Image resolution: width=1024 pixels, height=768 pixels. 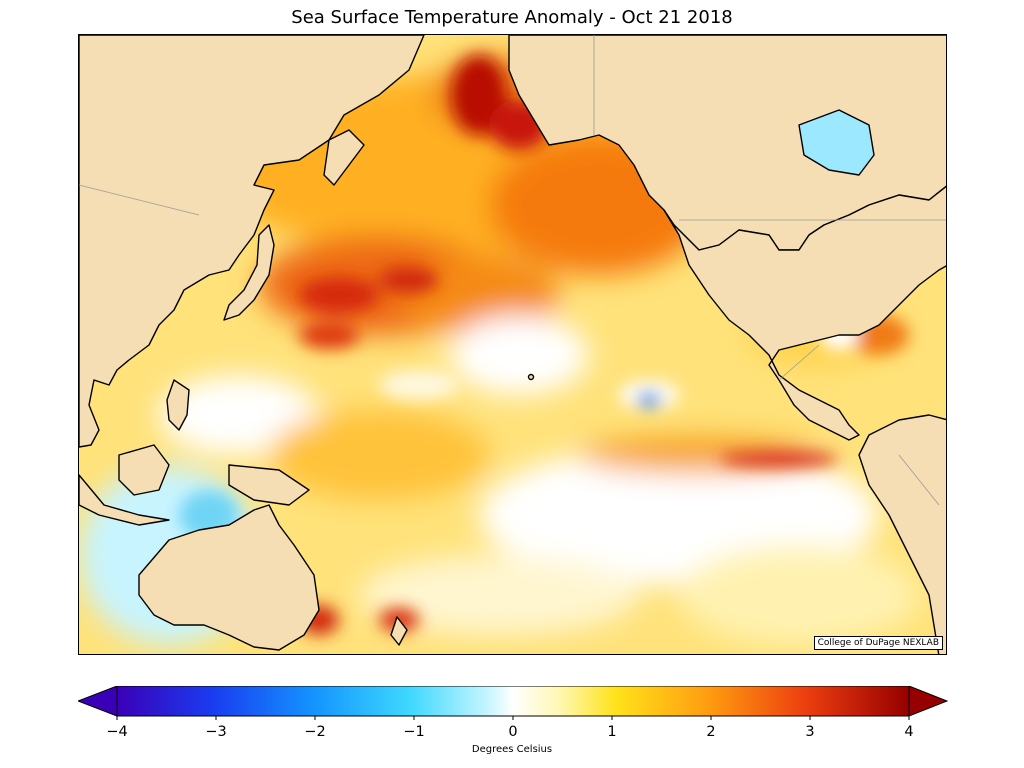 I want to click on colorbar-max-arrow, so click(x=928, y=701).